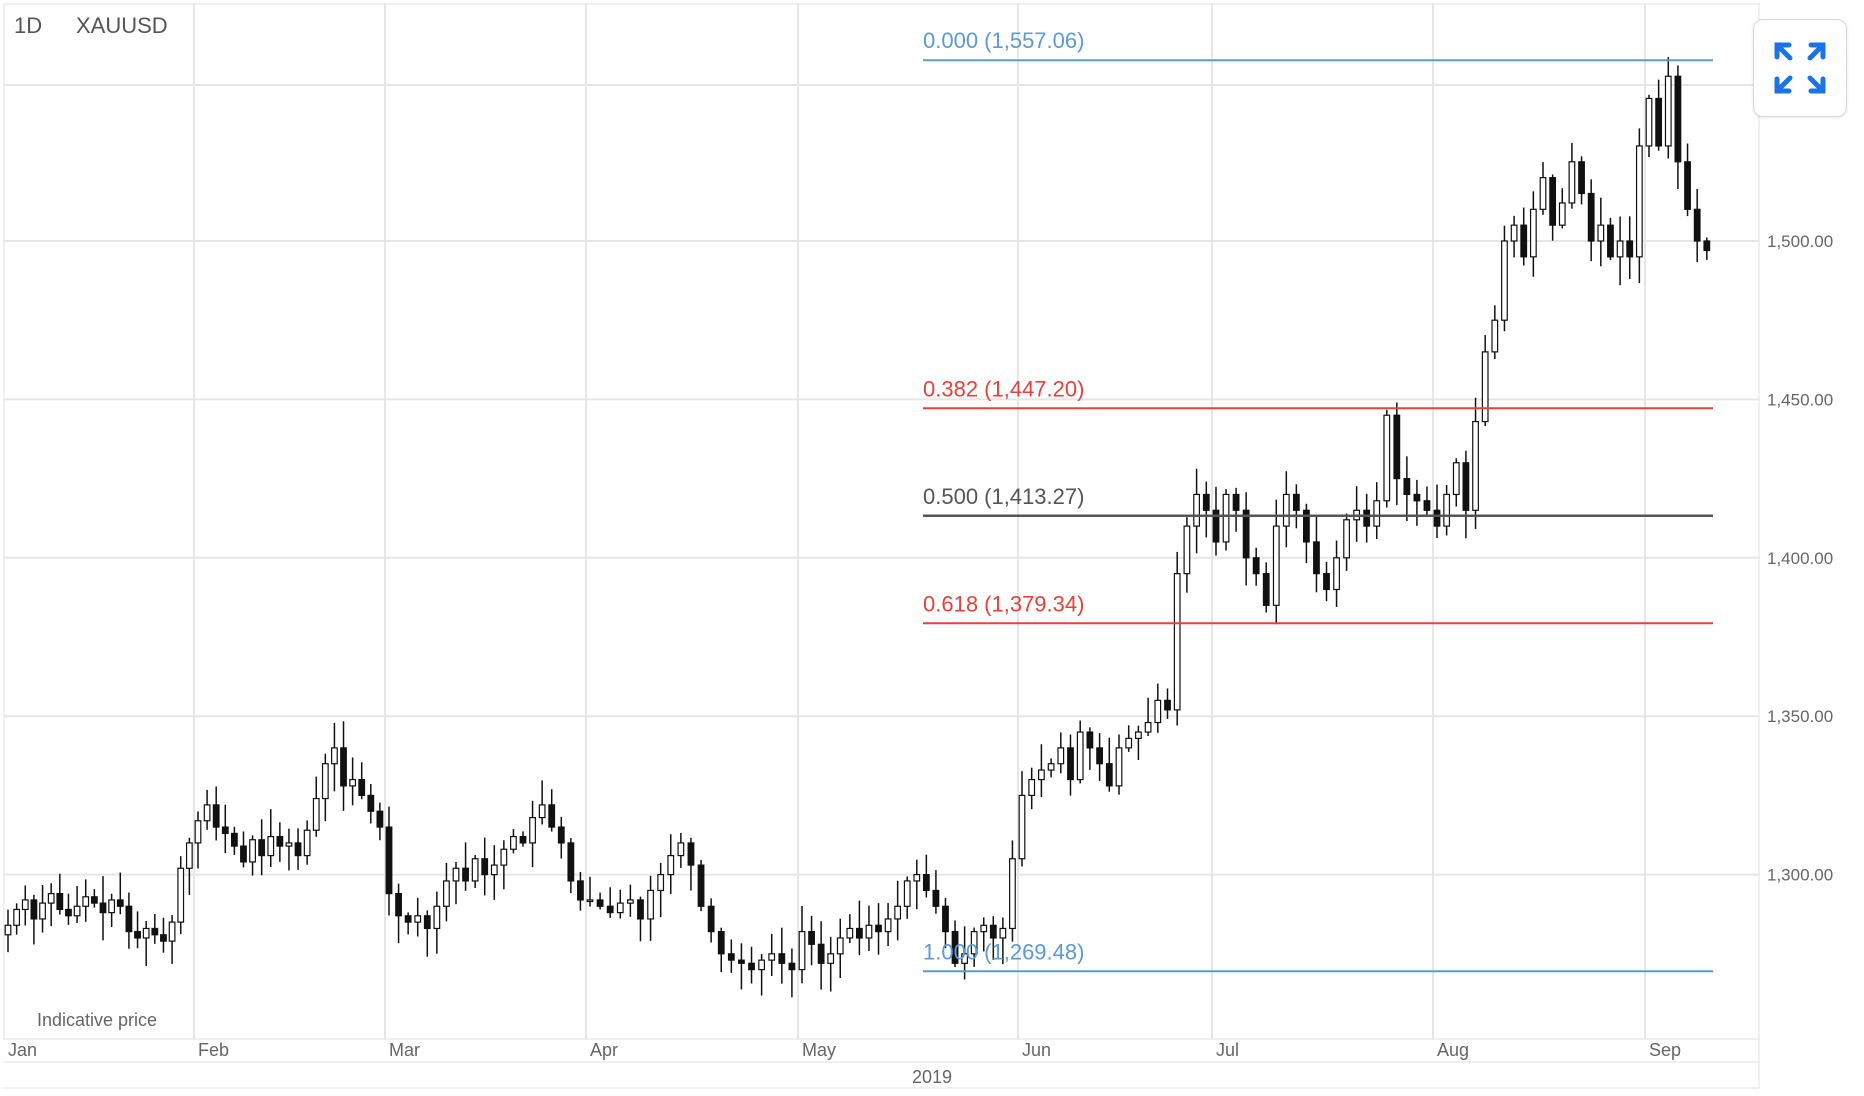  Describe the element at coordinates (1800, 241) in the screenshot. I see `y-tick-label: 1,500.00` at that location.